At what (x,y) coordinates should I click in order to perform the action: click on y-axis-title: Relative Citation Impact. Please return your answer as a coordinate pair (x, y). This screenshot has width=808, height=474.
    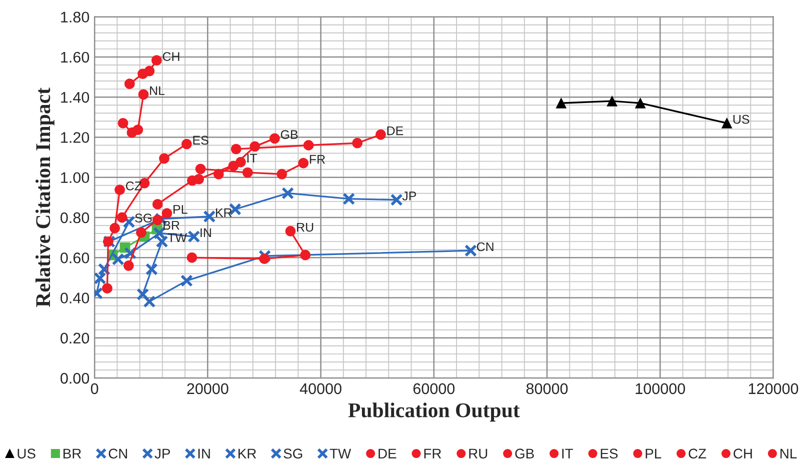
    Looking at the image, I should click on (44, 197).